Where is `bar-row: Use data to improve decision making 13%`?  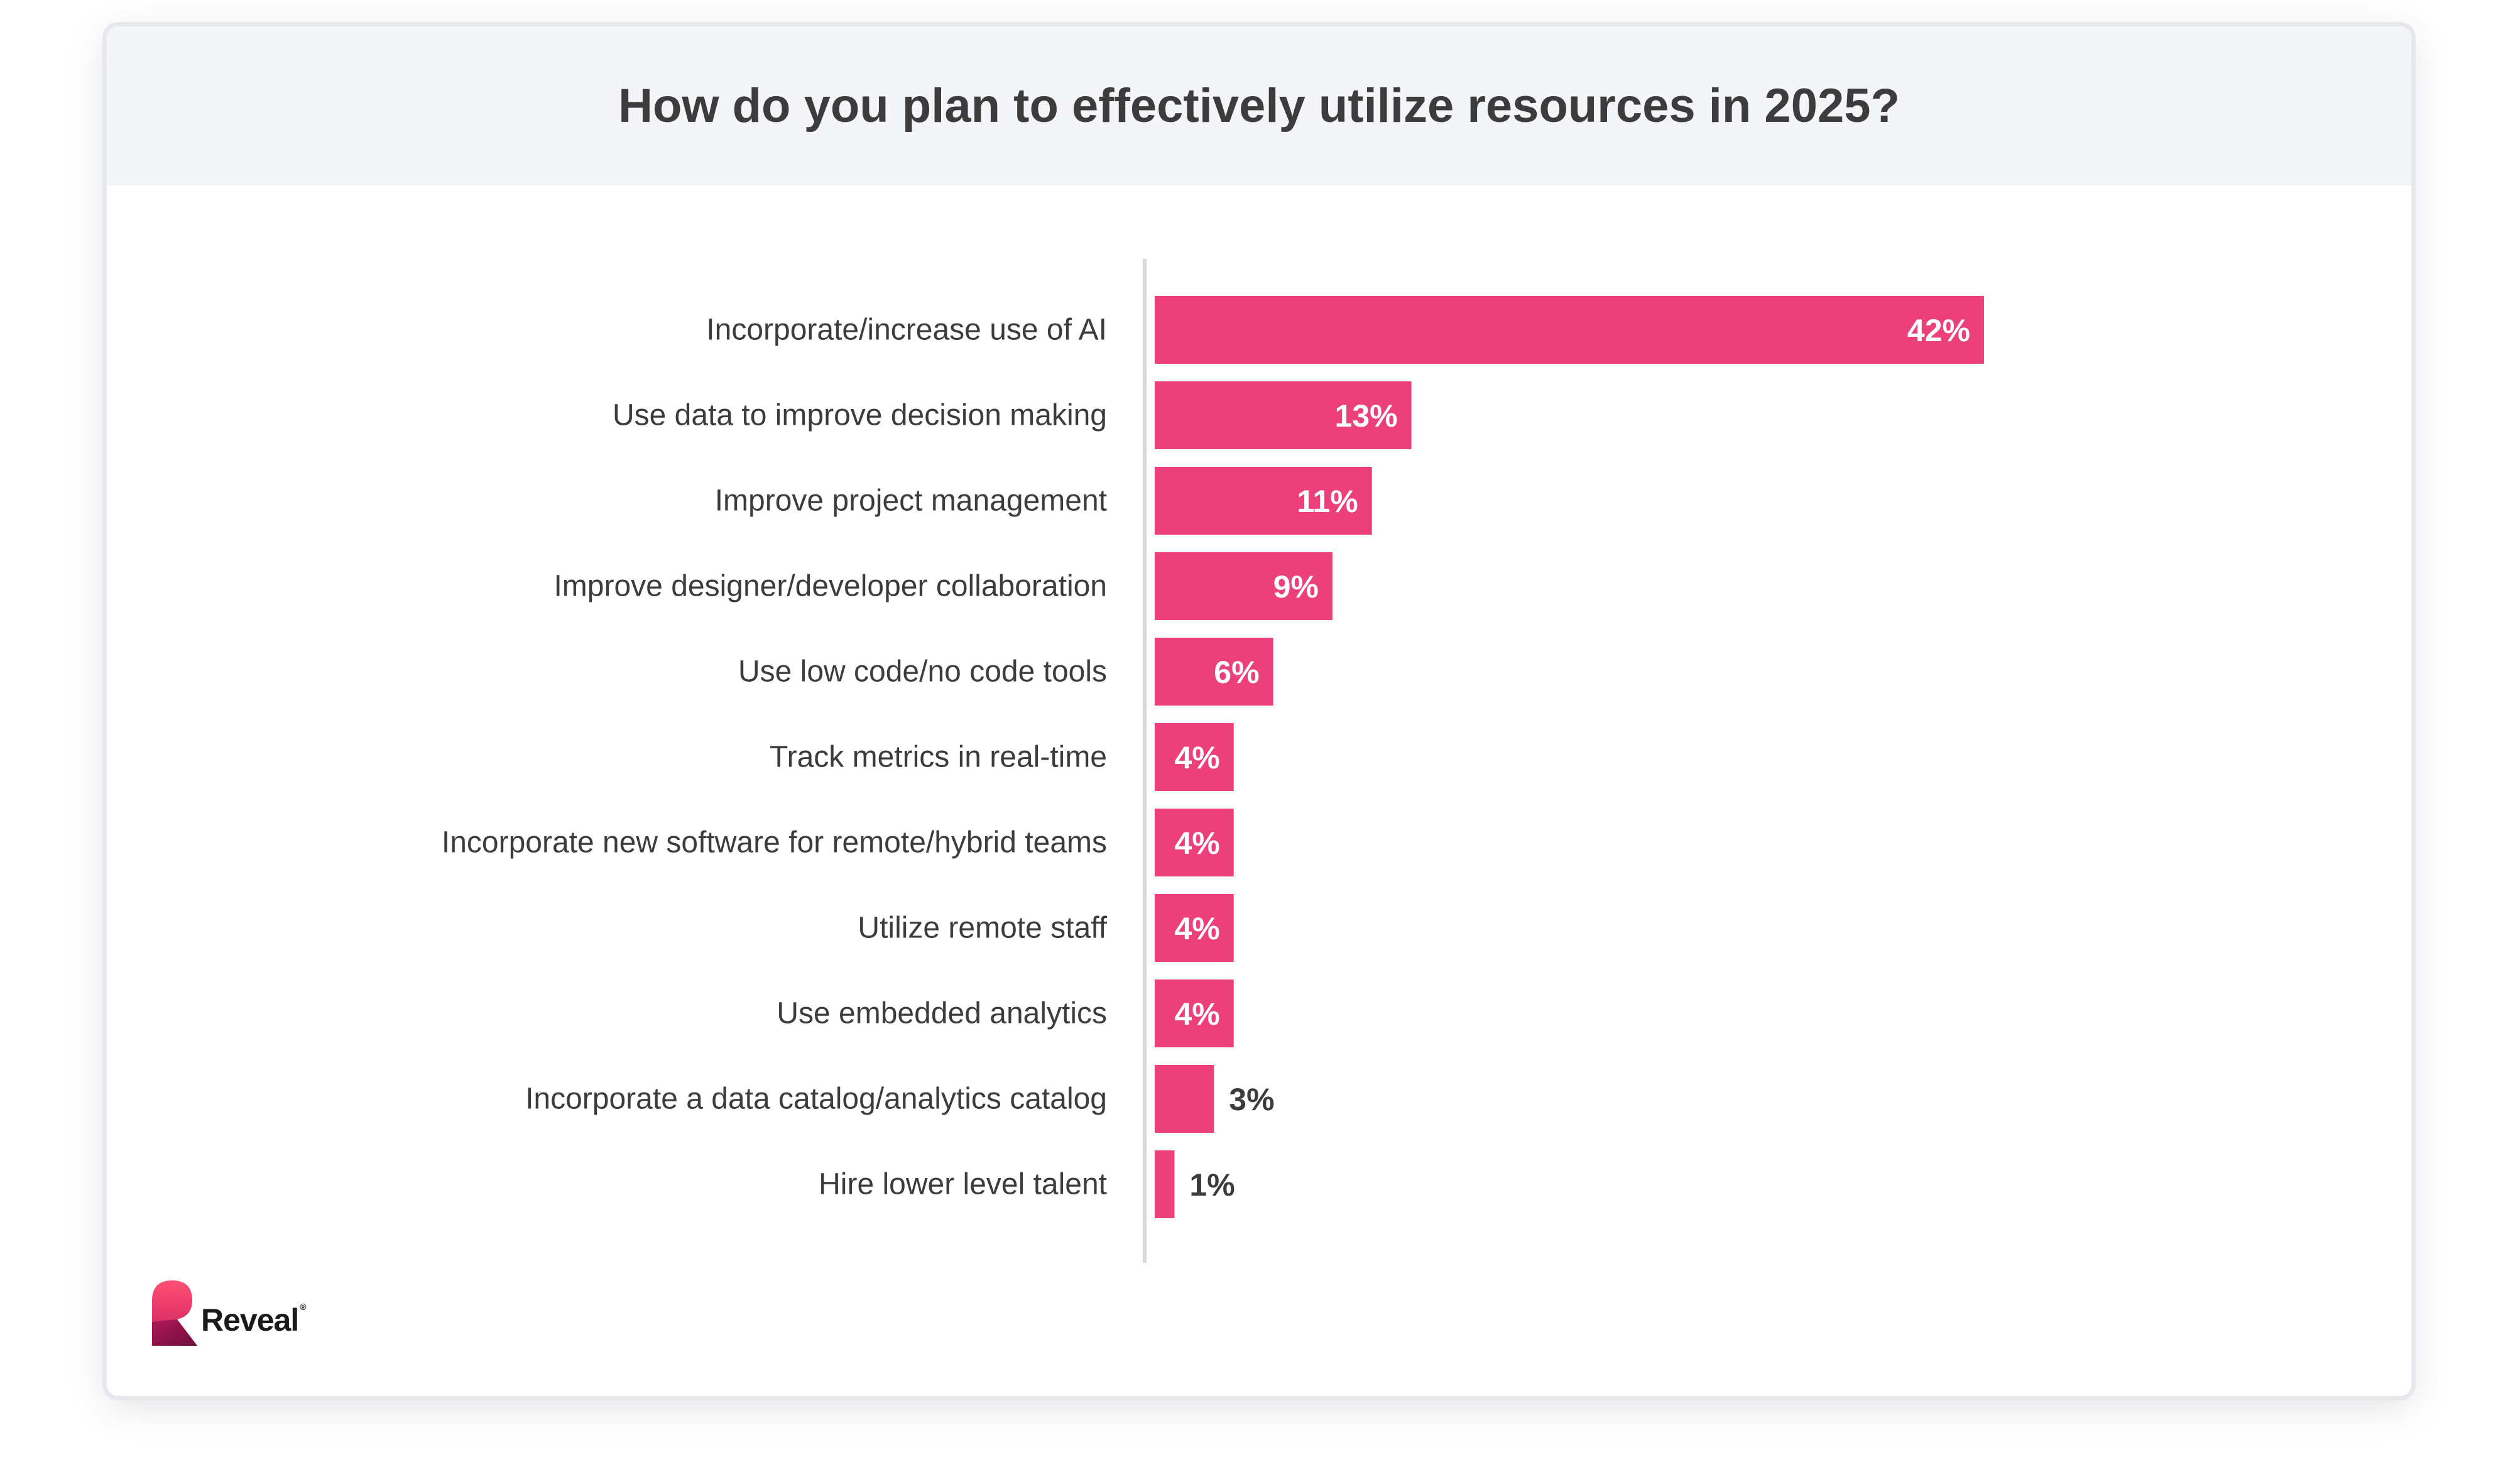 bar-row: Use data to improve decision making 13% is located at coordinates (1012, 415).